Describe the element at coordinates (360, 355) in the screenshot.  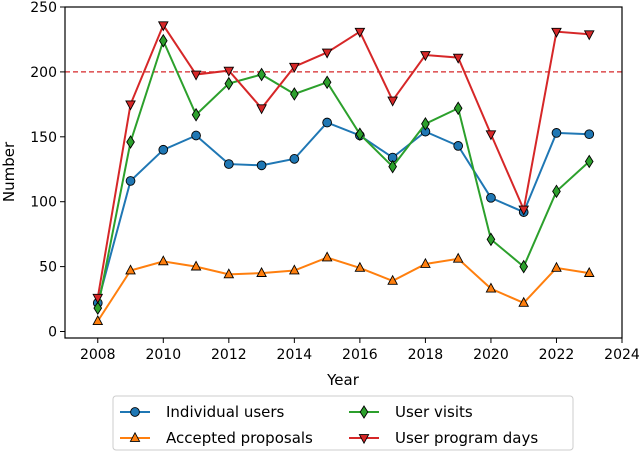
I see `x-tick-label: 2016` at that location.